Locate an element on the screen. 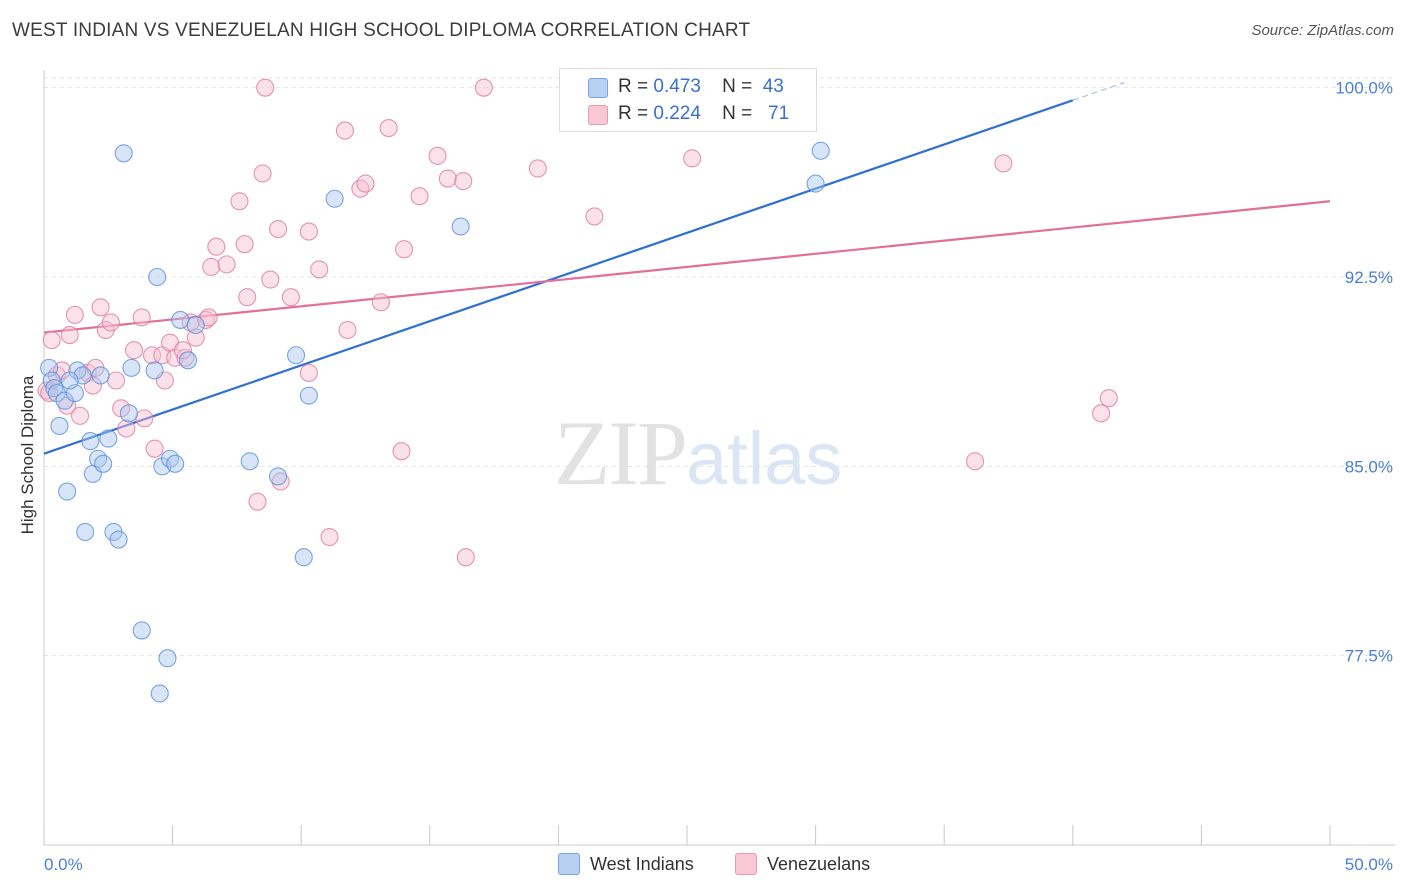 This screenshot has width=1406, height=892. y-tick-label: 100.0% is located at coordinates (1364, 88).